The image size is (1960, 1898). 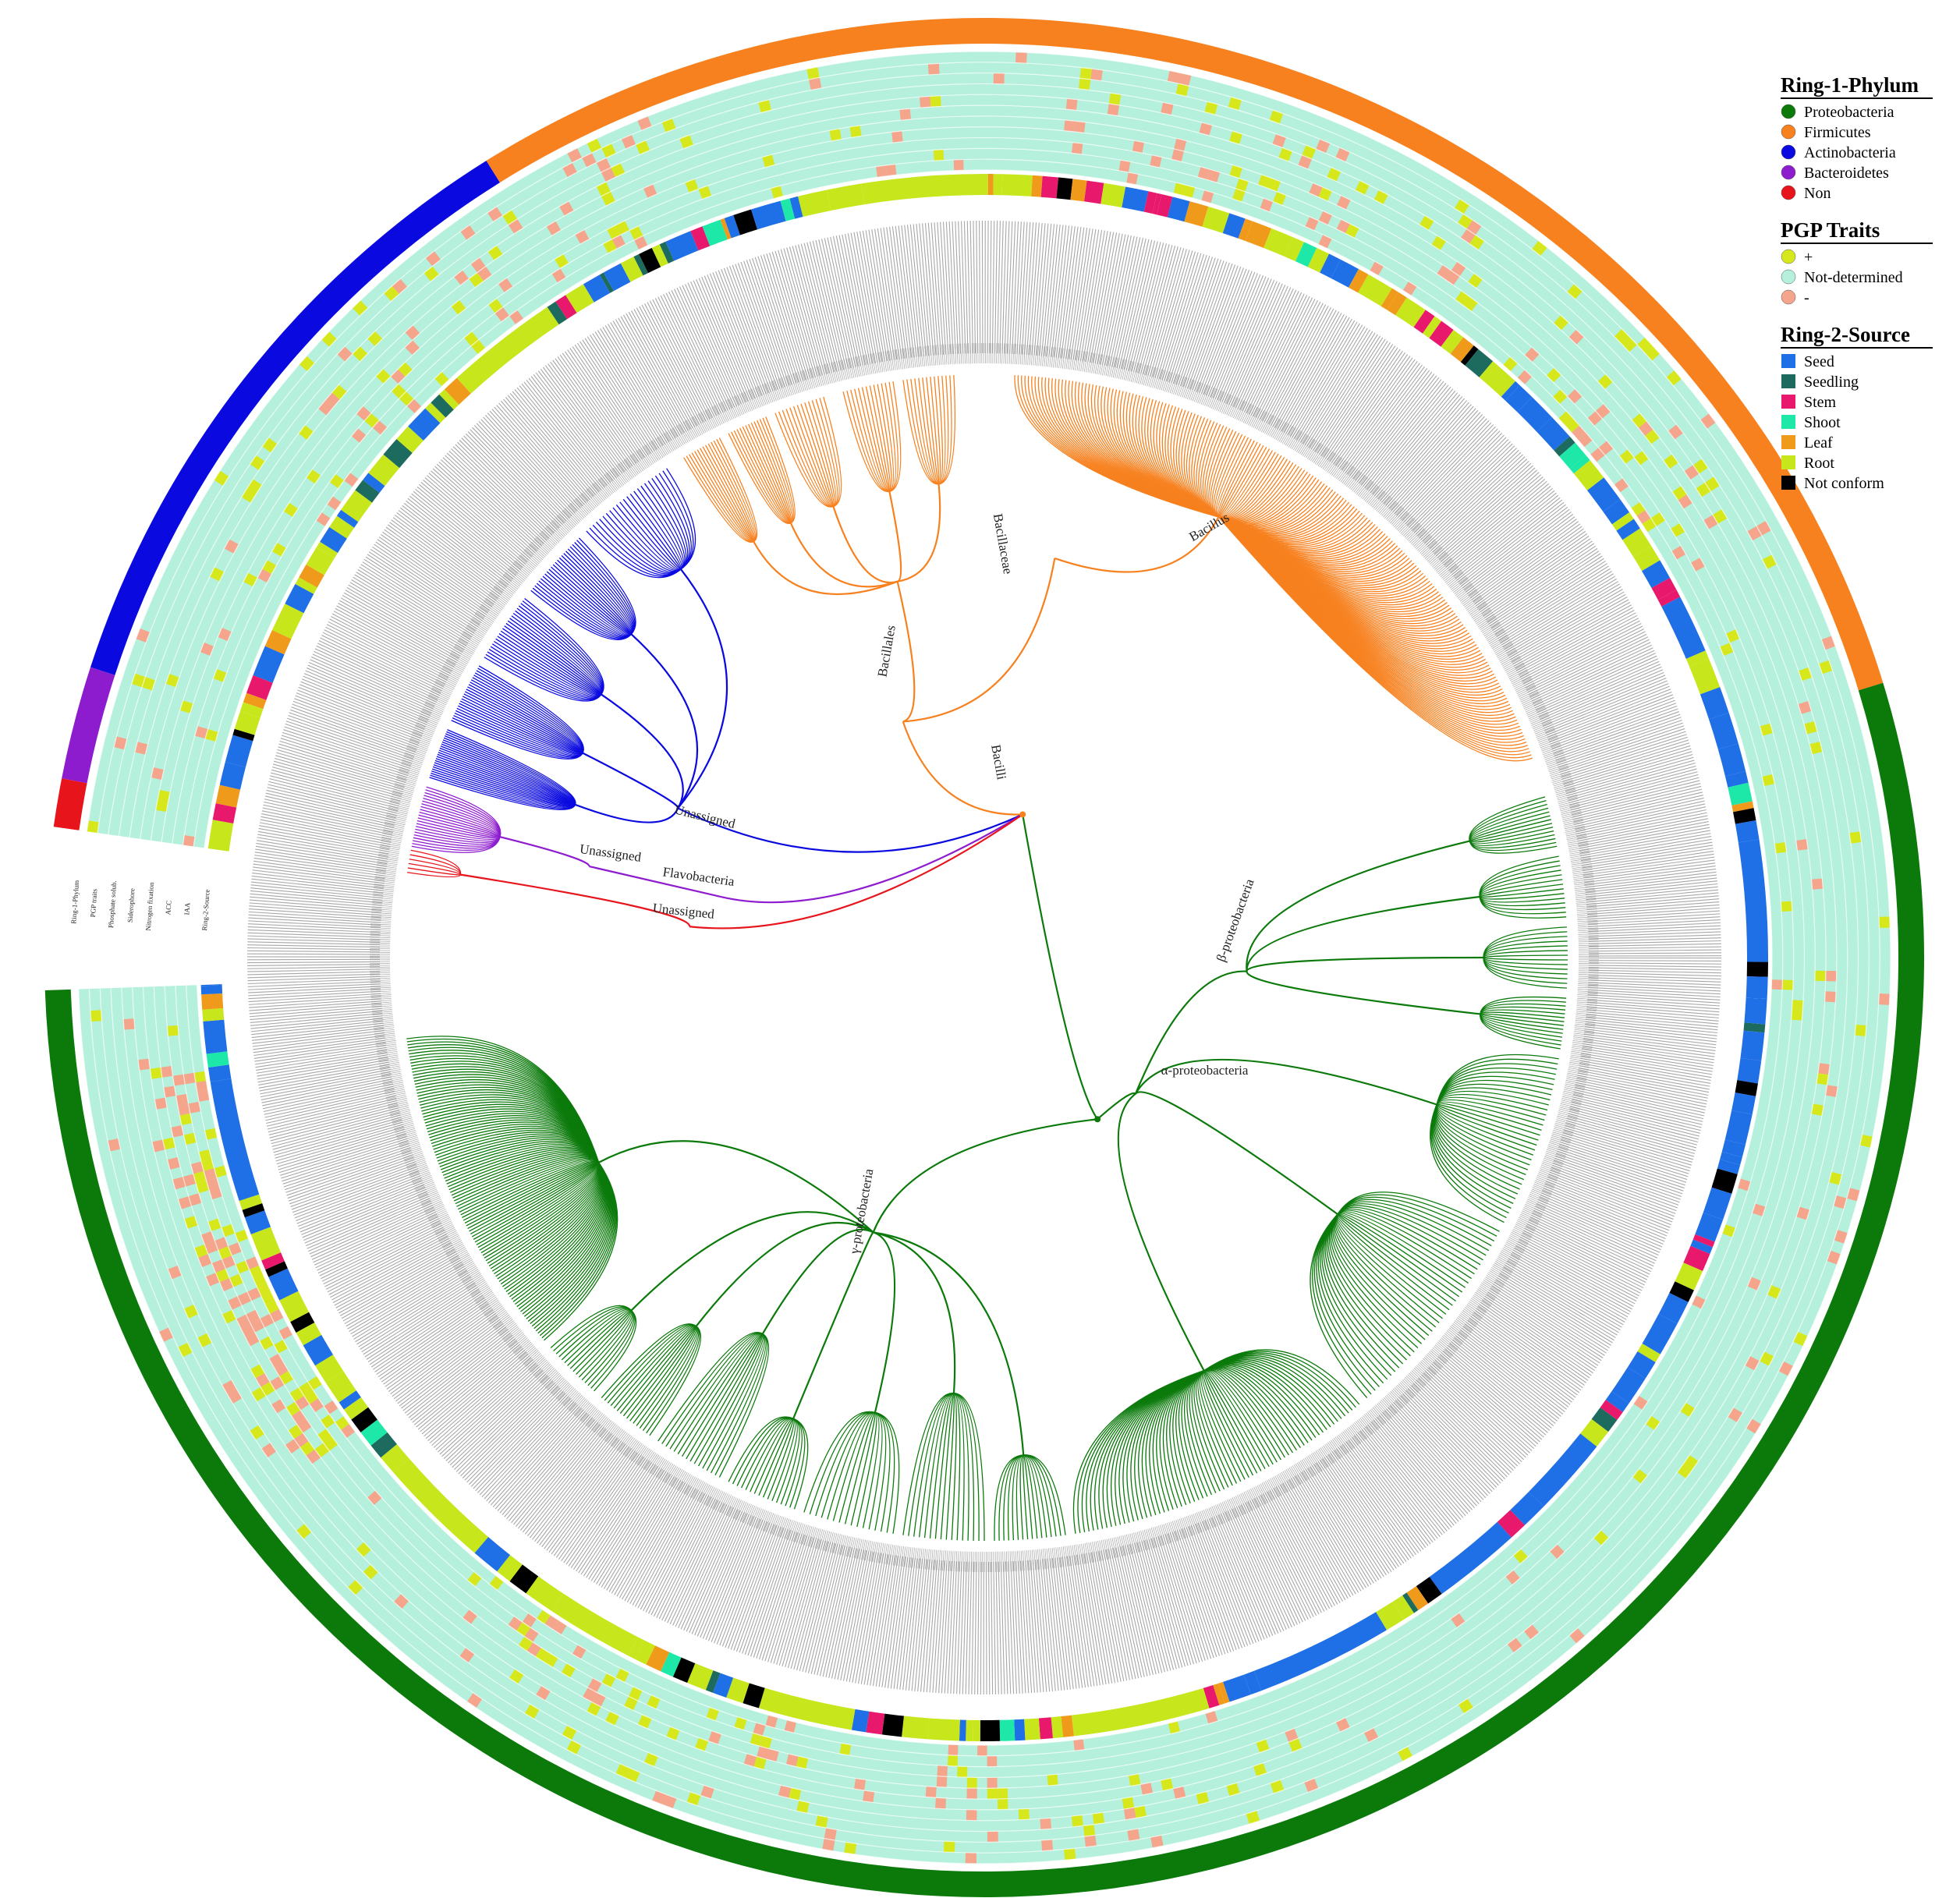 What do you see at coordinates (886, 651) in the screenshot?
I see `clade-label: Bacillales` at bounding box center [886, 651].